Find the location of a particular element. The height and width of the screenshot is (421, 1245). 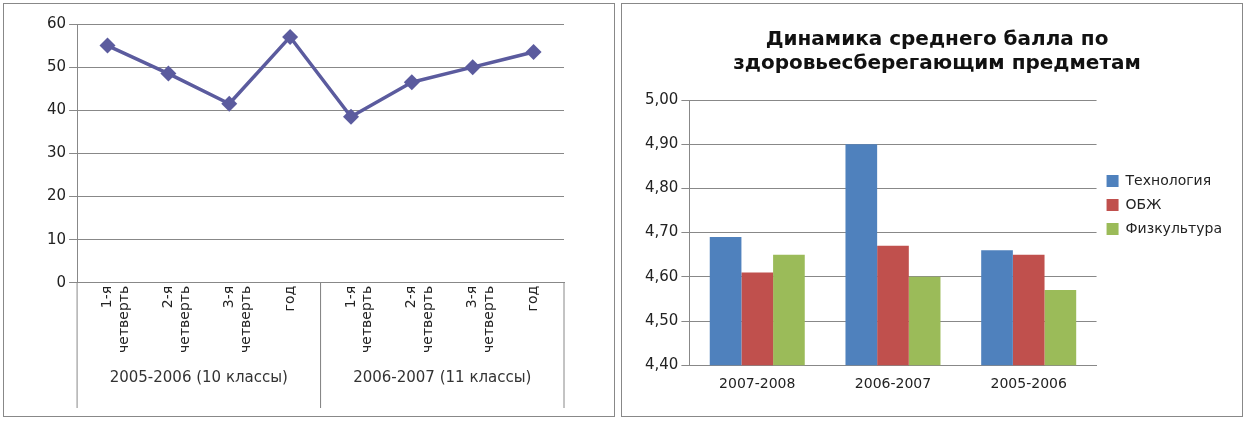

legend-label: Физкультура is located at coordinates (1174, 227).